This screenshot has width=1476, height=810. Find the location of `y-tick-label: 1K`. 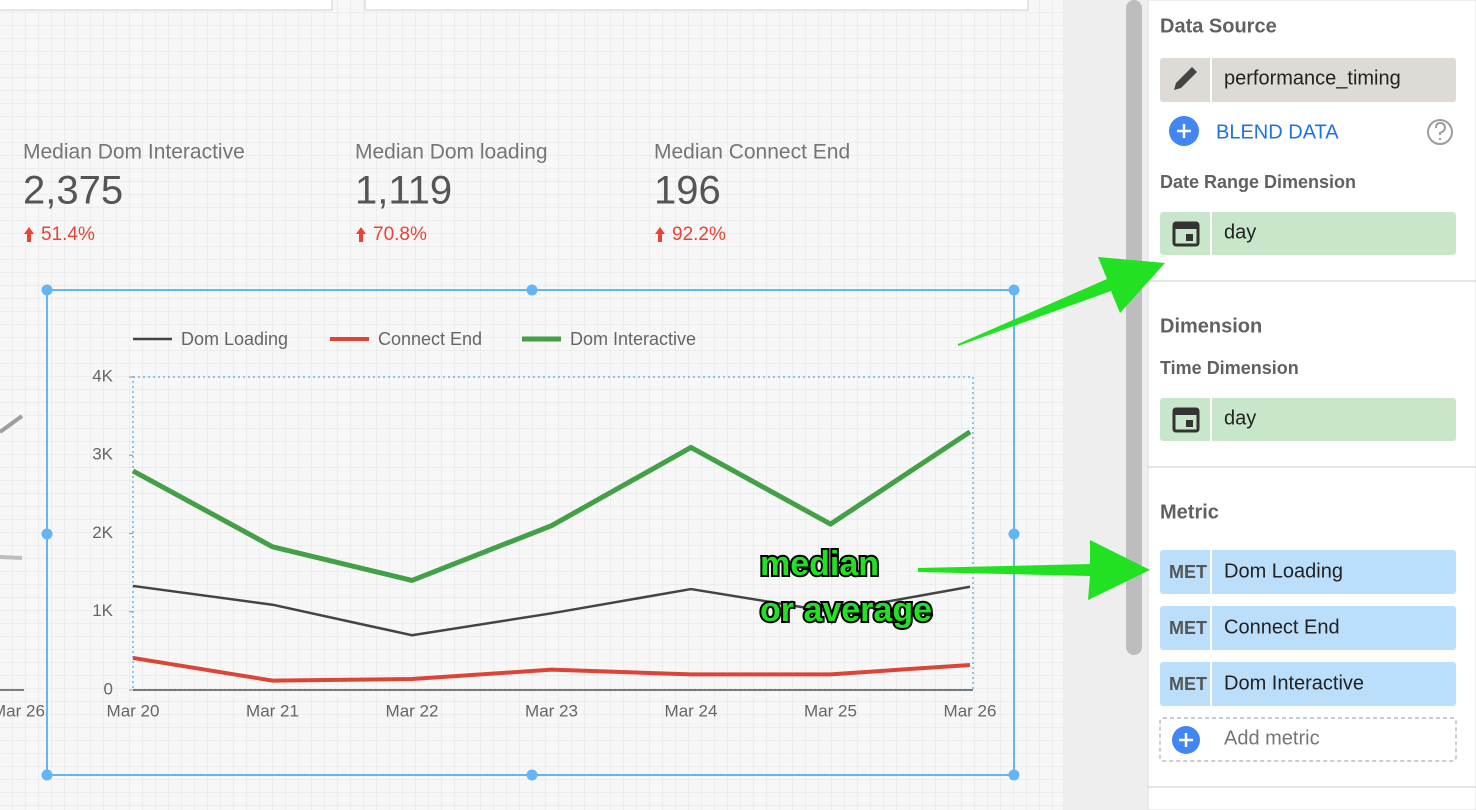

y-tick-label: 1K is located at coordinates (102, 610).